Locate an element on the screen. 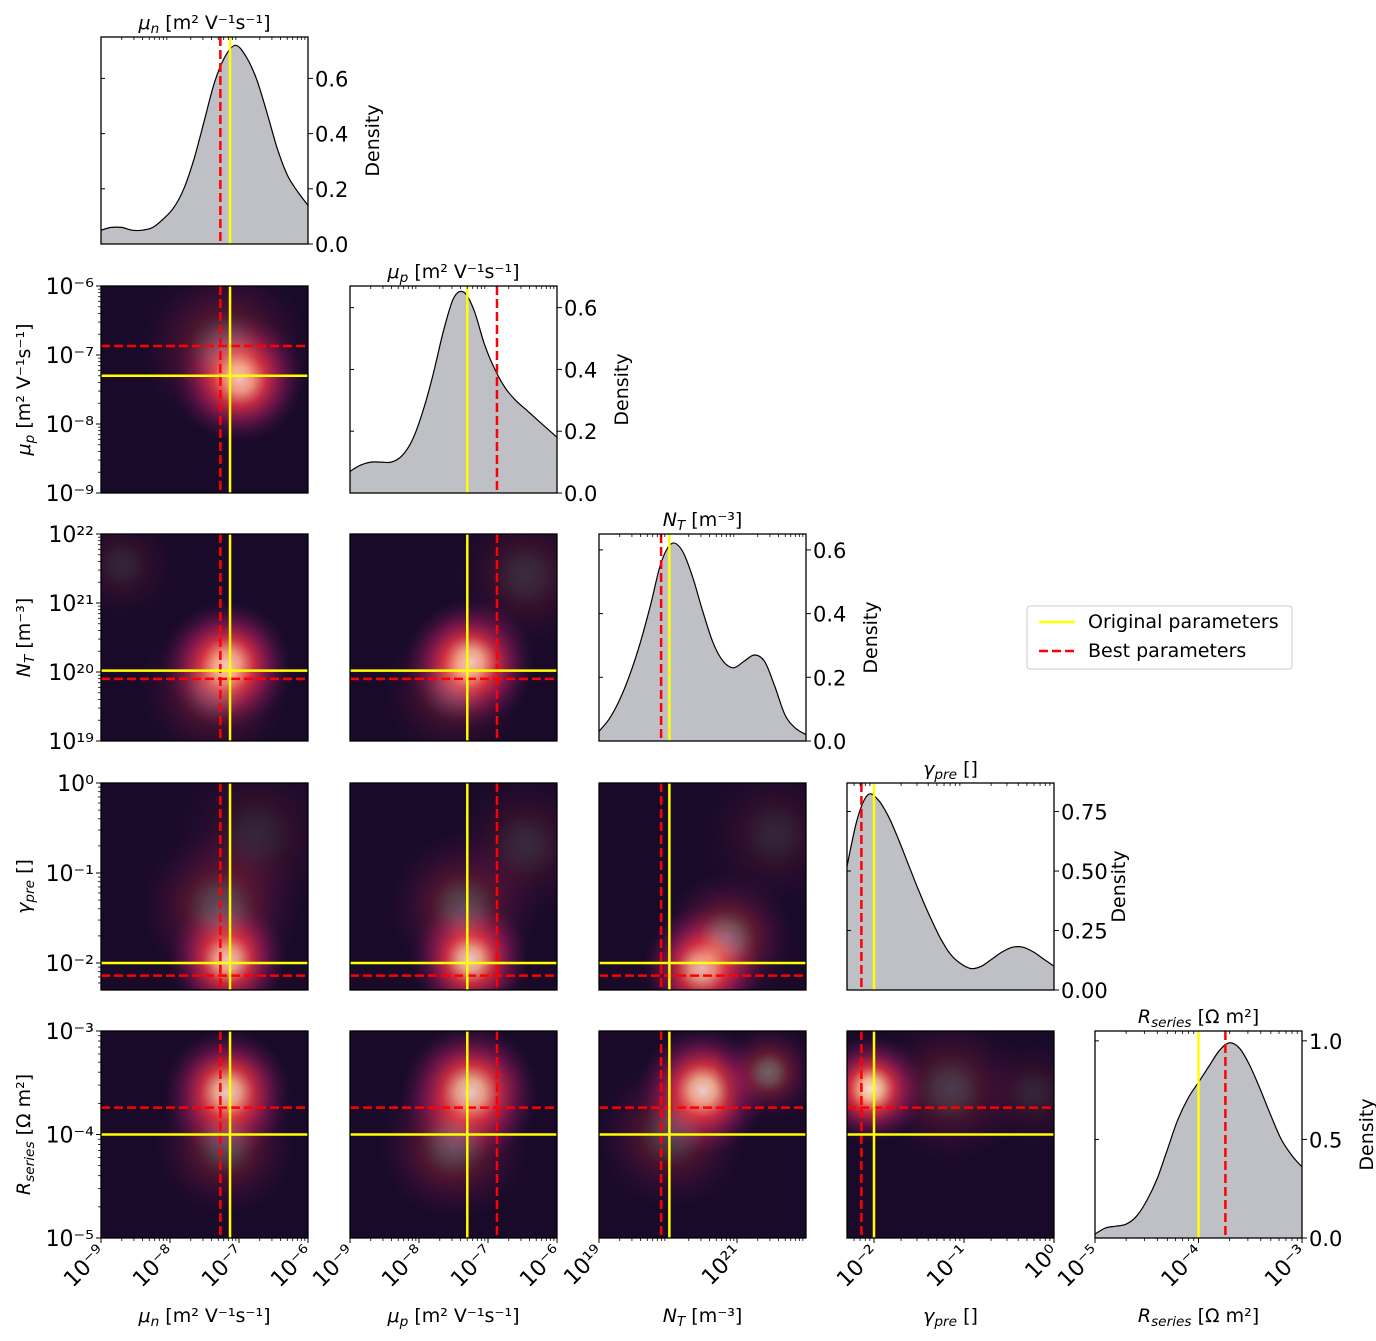 The height and width of the screenshot is (1341, 1376). heatmap-panel-mup-gpre is located at coordinates (453, 886).